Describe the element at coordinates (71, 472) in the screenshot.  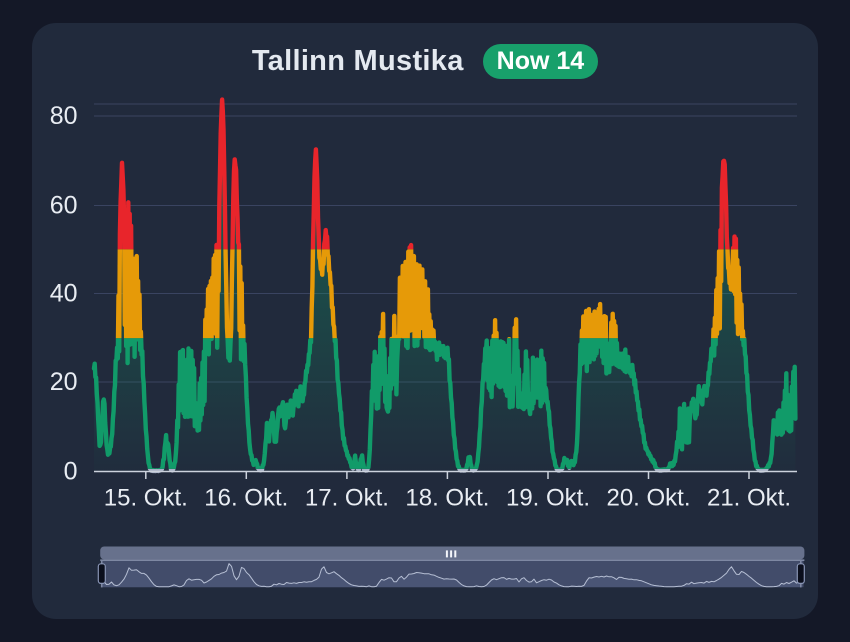
I see `svg-text: 0` at that location.